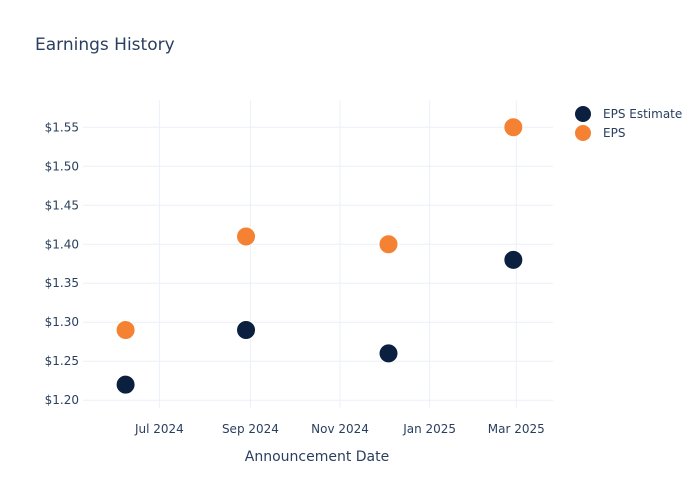 Image resolution: width=700 pixels, height=500 pixels. What do you see at coordinates (516, 429) in the screenshot?
I see `x-tick-label: Mar 2025` at bounding box center [516, 429].